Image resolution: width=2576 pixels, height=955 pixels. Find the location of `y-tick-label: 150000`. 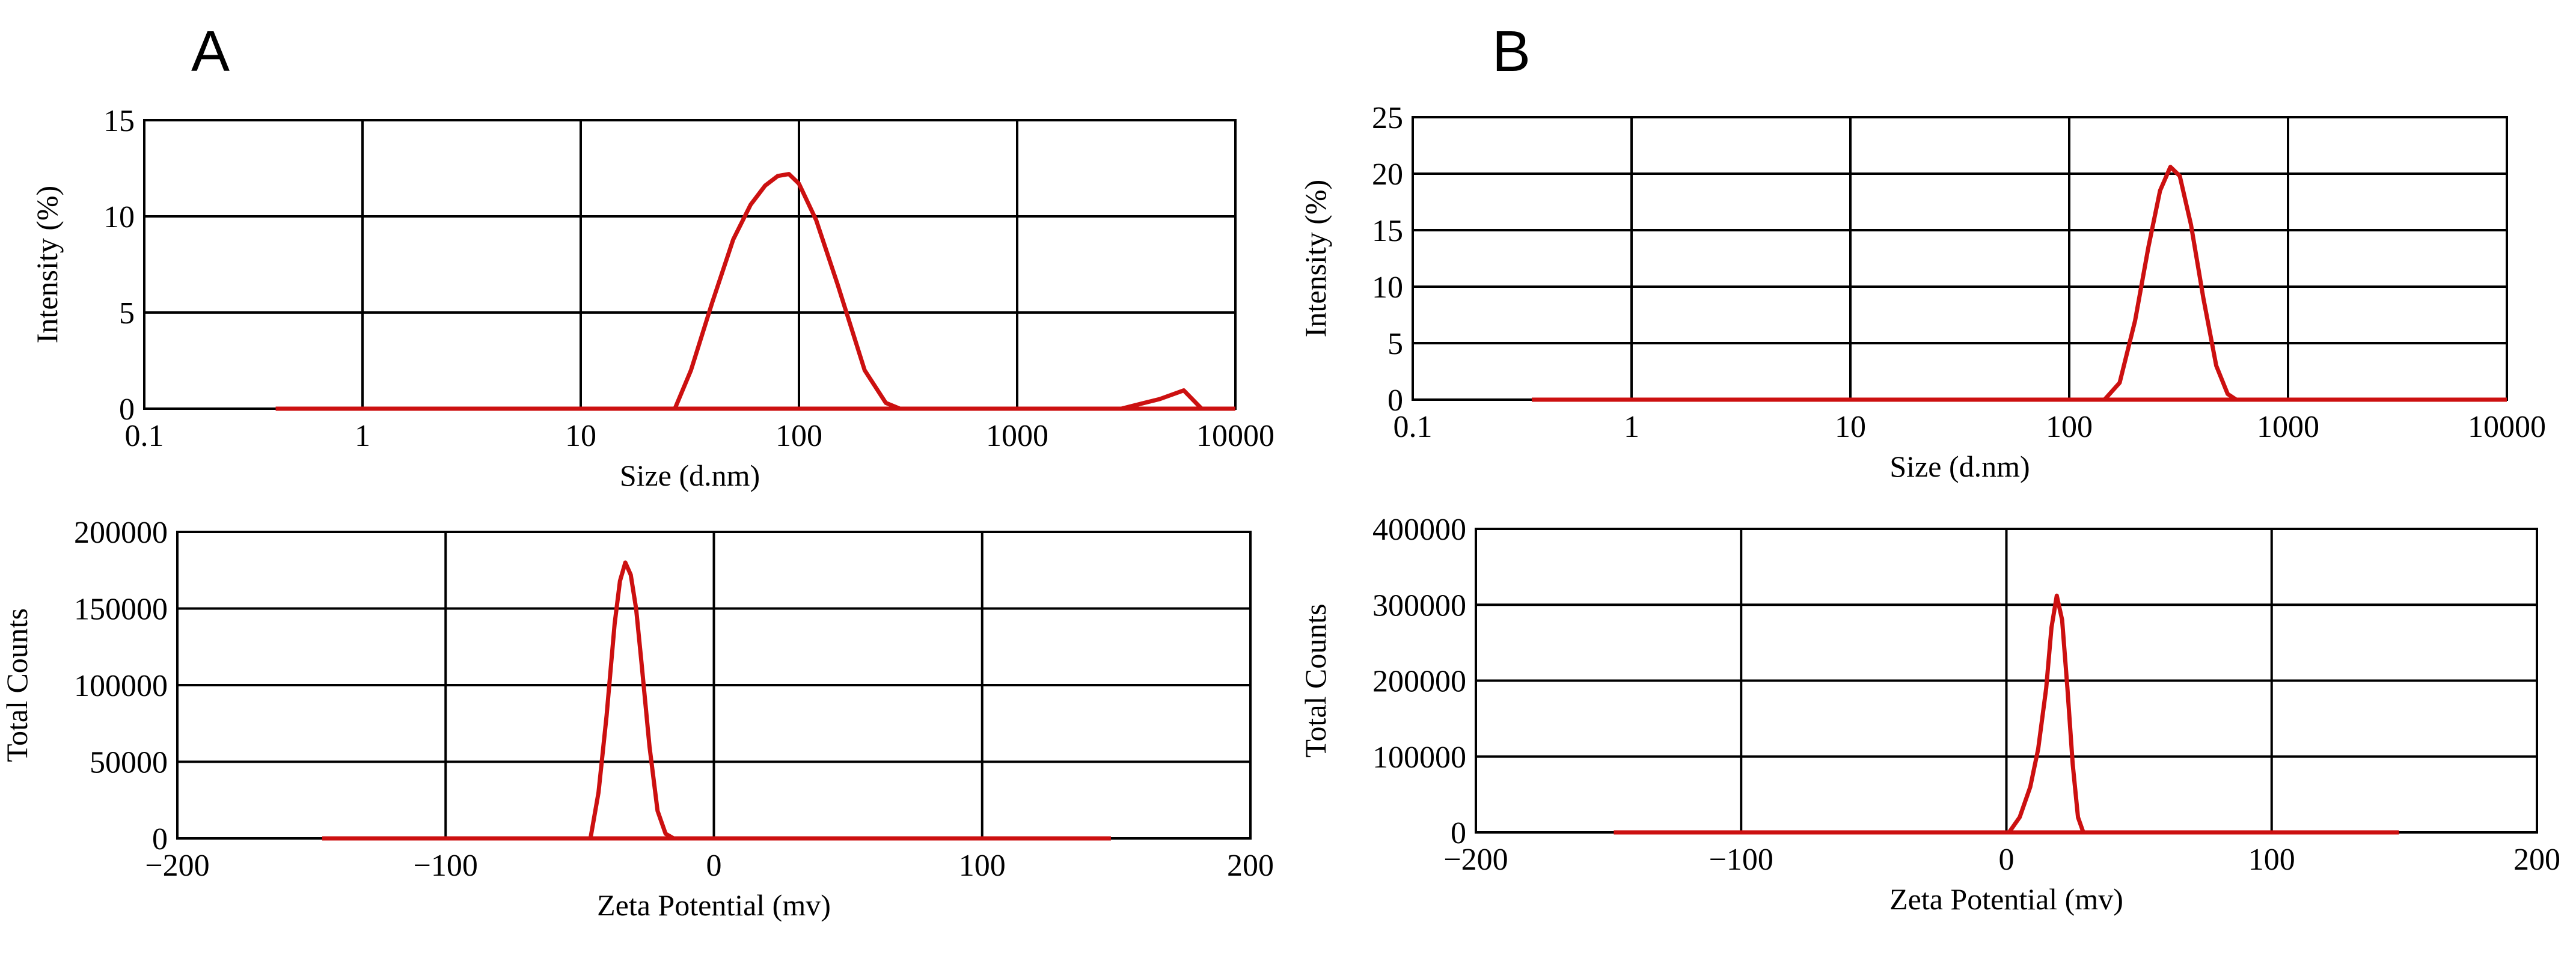

y-tick-label: 150000 is located at coordinates (121, 610).